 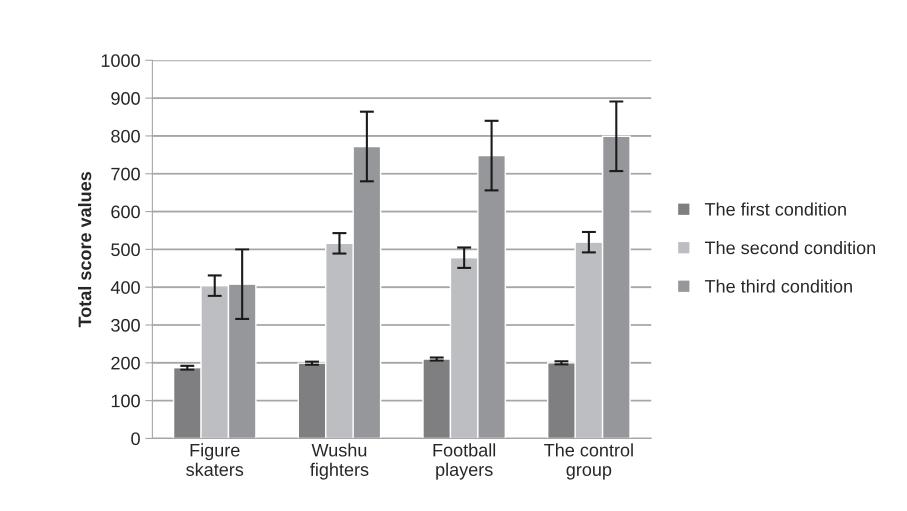 I want to click on y-axis-title: Total score values, so click(x=85, y=250).